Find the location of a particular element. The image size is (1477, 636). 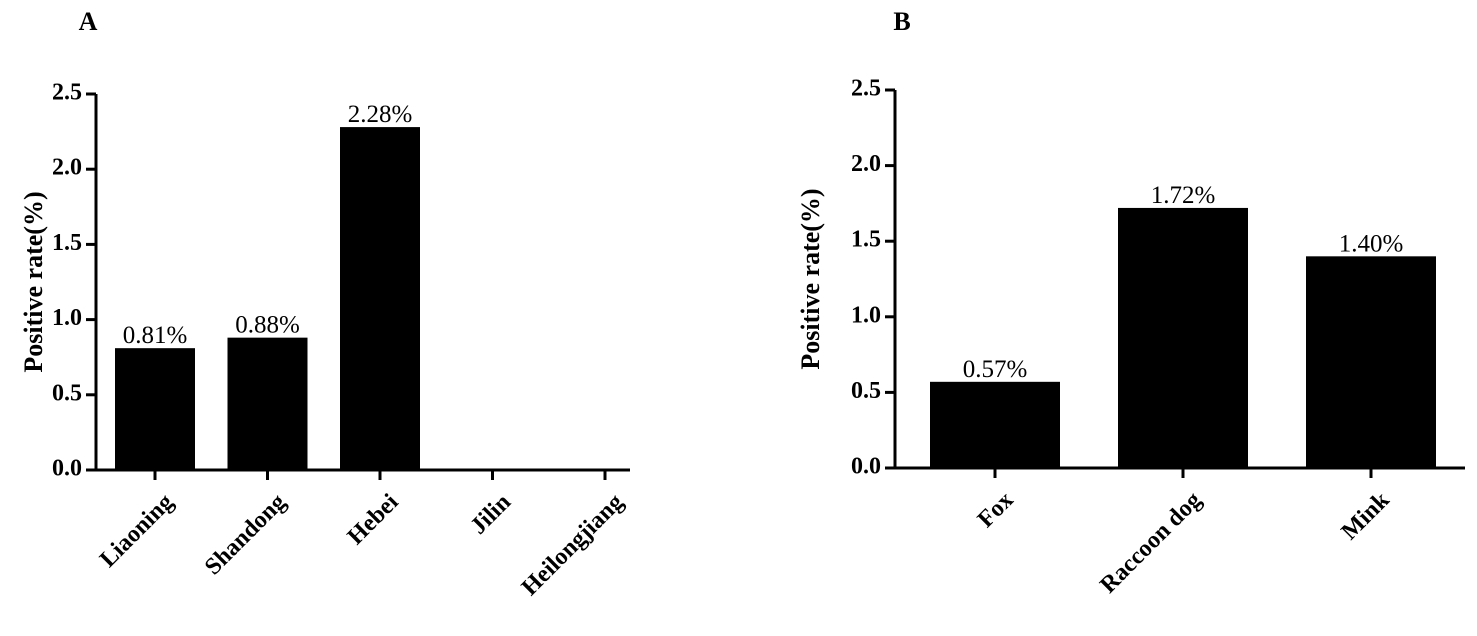

bar-shandong is located at coordinates (267, 403).